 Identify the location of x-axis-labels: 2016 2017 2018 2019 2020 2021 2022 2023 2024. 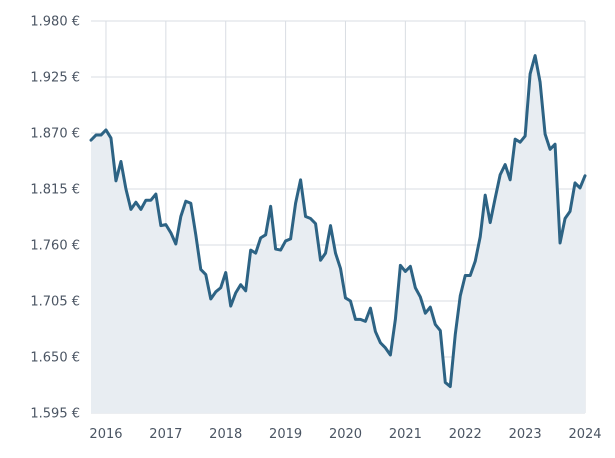
(345, 434).